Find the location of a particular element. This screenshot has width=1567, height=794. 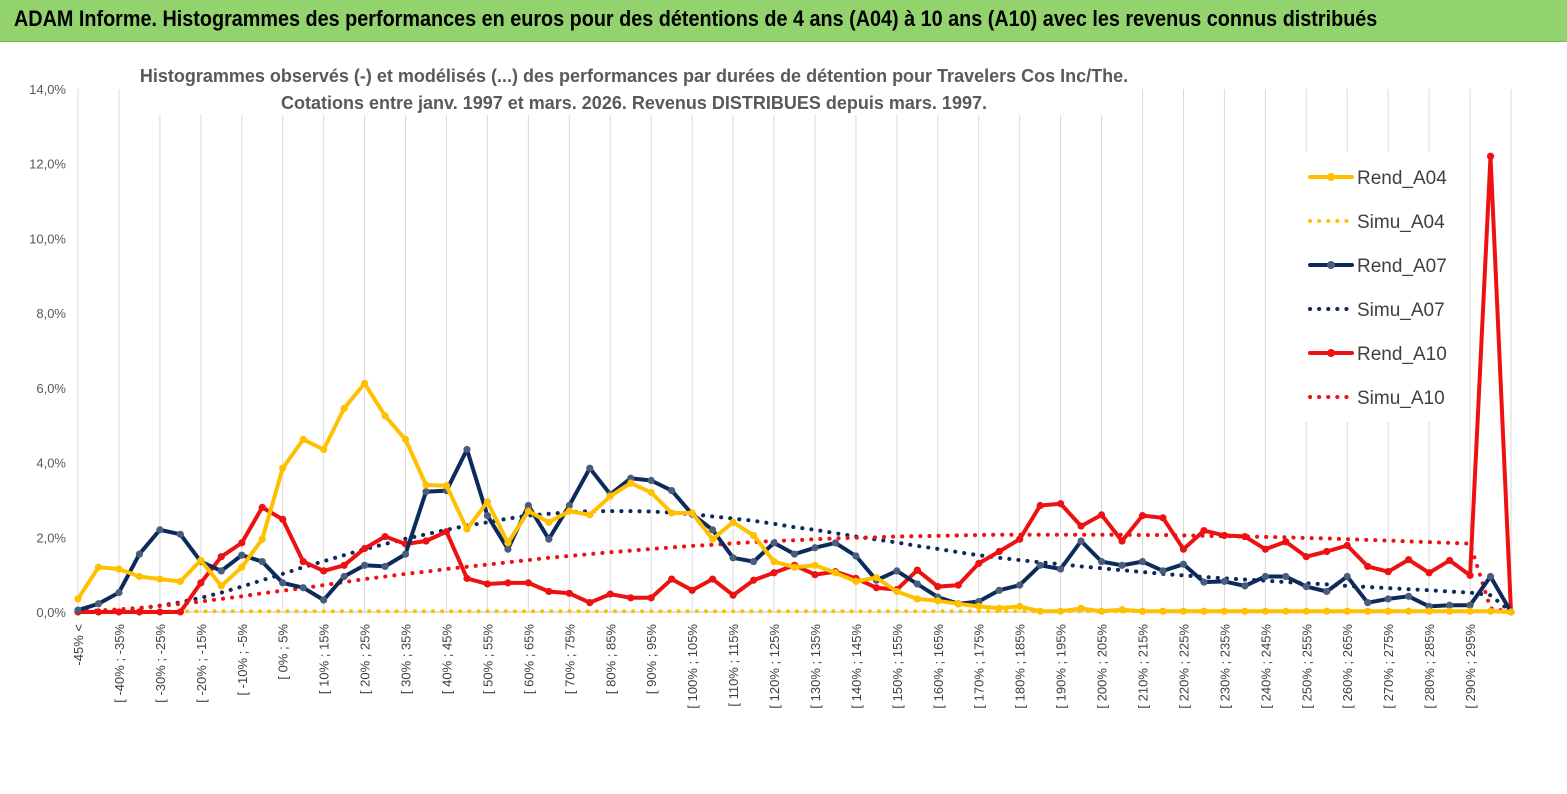

x-tick-label: [ 120% ; 125% is located at coordinates (774, 666).